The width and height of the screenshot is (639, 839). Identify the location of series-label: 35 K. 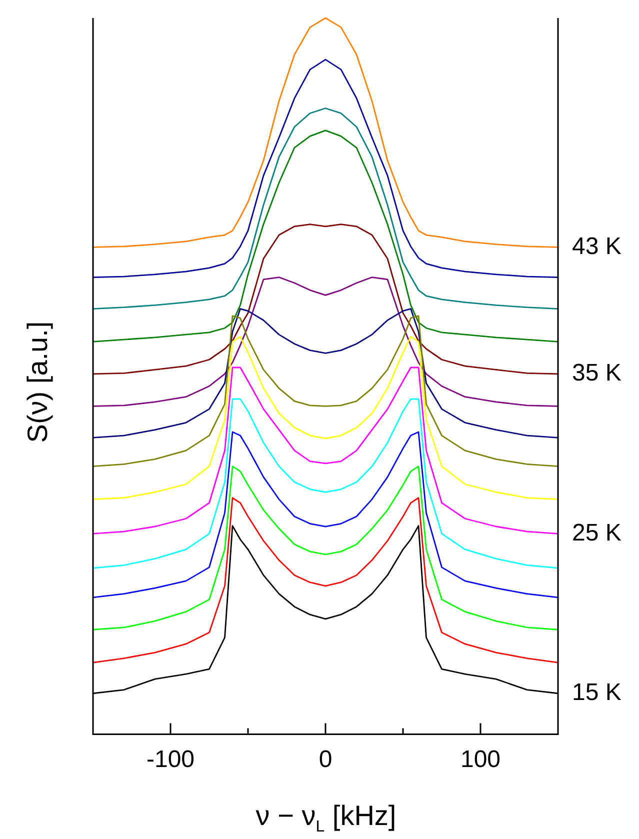
(597, 373).